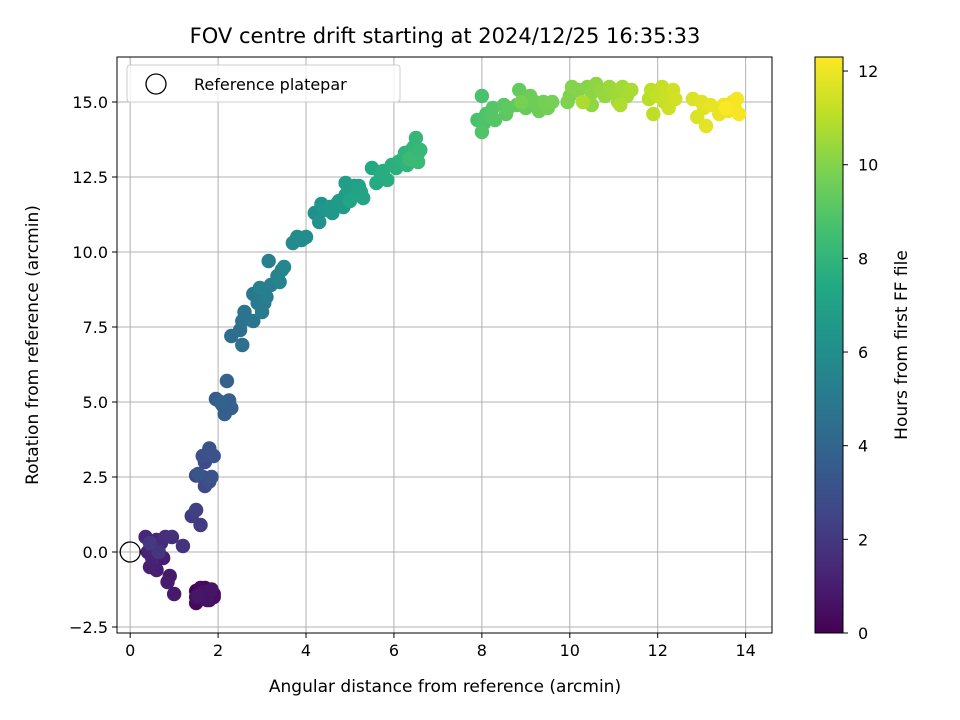 The height and width of the screenshot is (720, 960). What do you see at coordinates (90, 252) in the screenshot?
I see `y-tick-label: 10.0` at bounding box center [90, 252].